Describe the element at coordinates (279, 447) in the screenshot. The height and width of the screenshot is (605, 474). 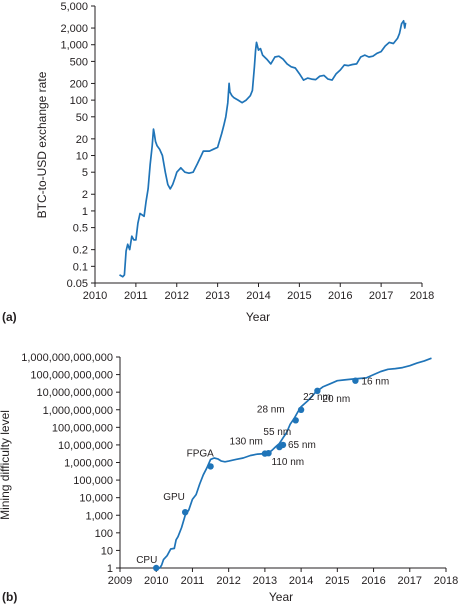
I see `milestone-55-nm-marker` at that location.